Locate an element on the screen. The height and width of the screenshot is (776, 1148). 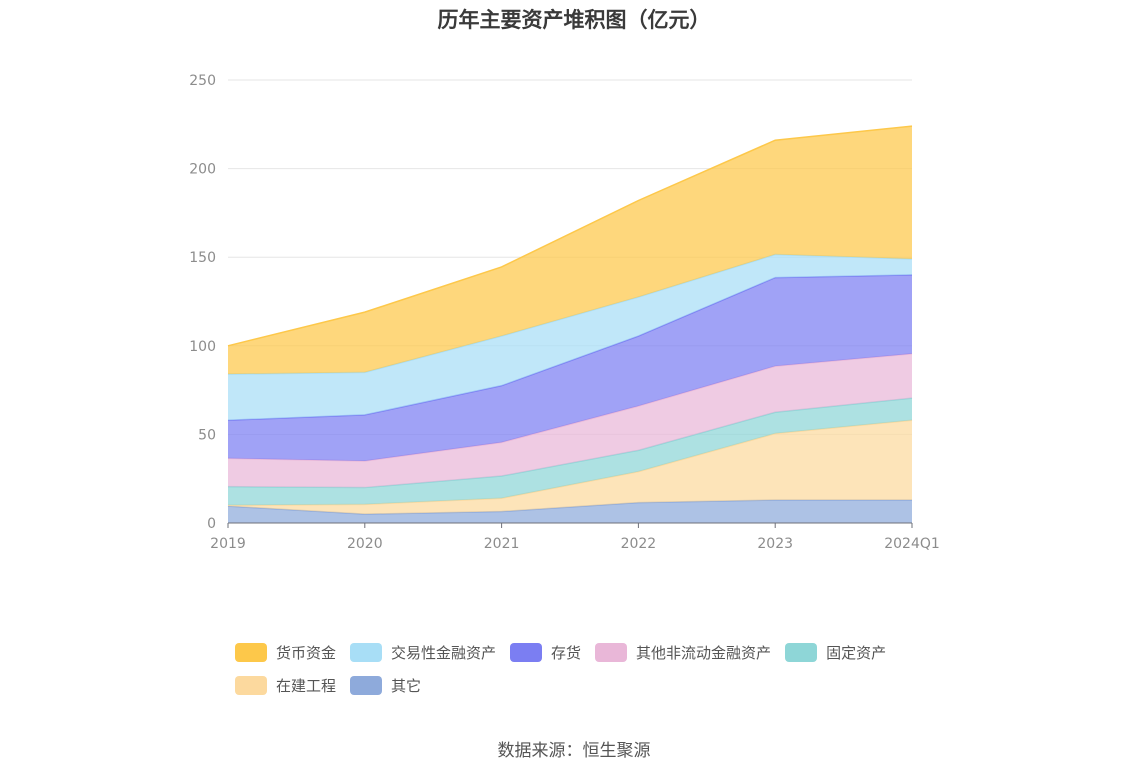
legend-item: 货币资金 is located at coordinates (285, 652).